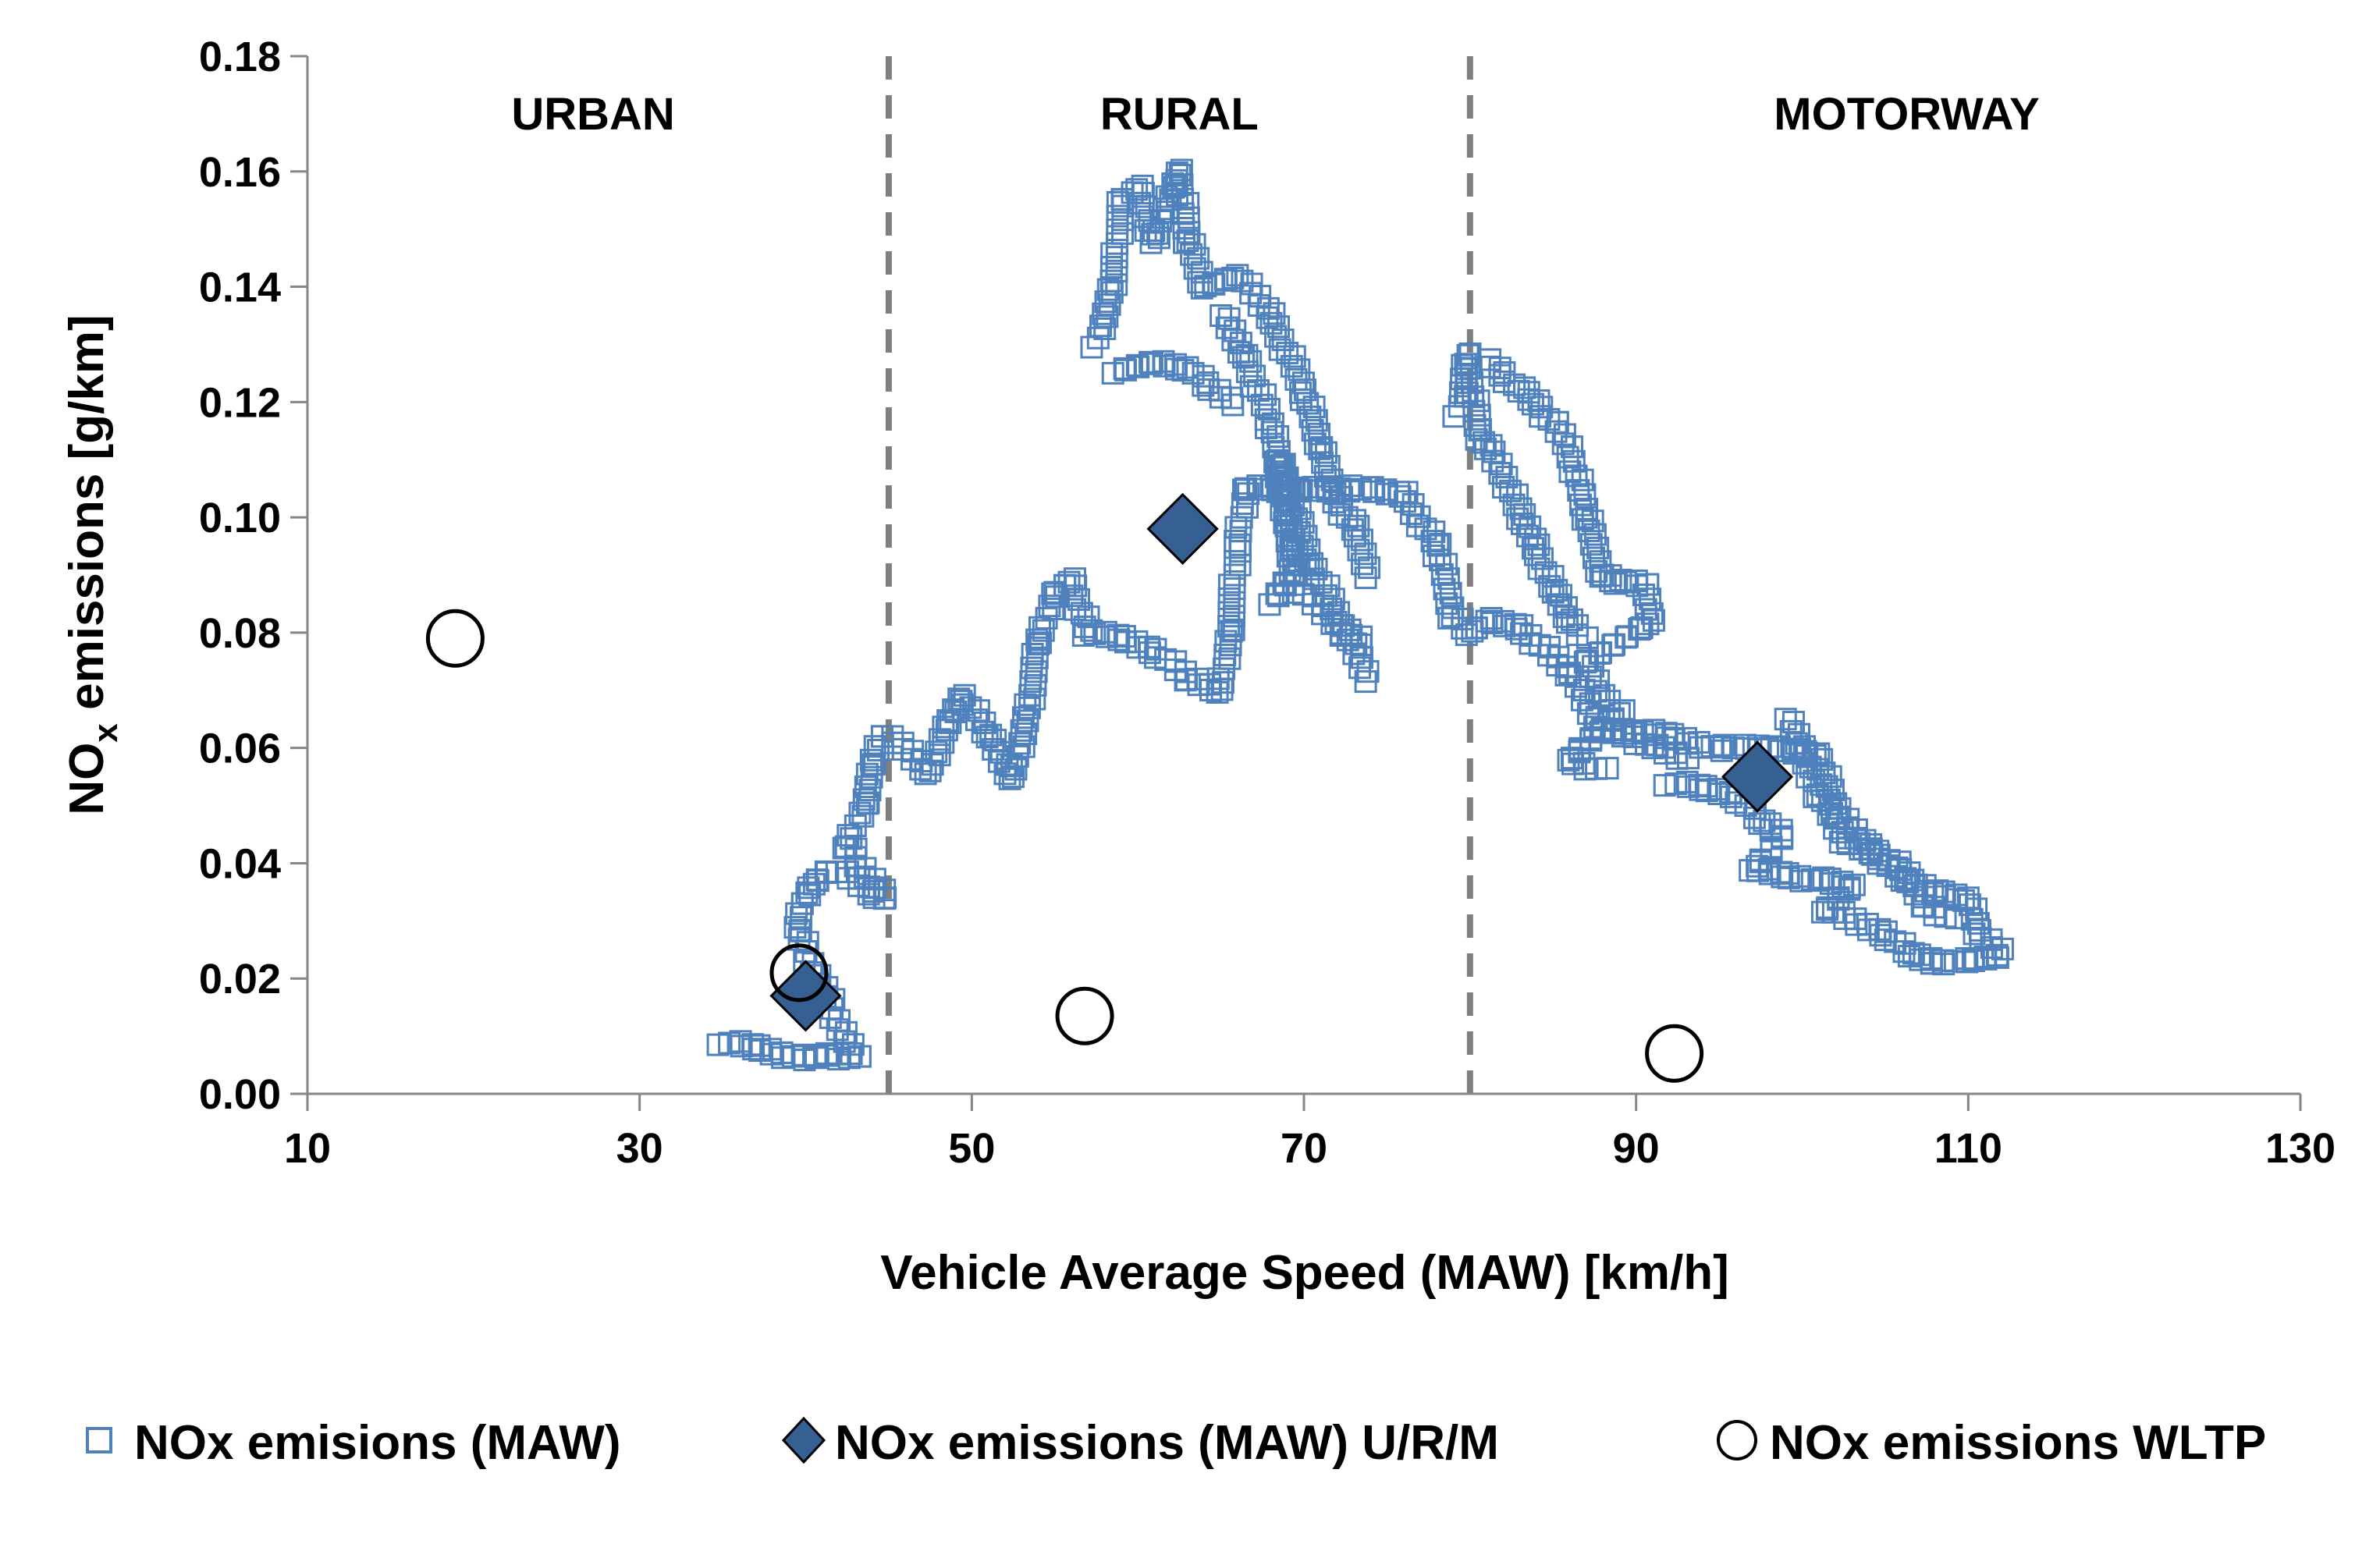 The height and width of the screenshot is (1551, 2380). What do you see at coordinates (240, 402) in the screenshot?
I see `y-tick-label: 0.12` at bounding box center [240, 402].